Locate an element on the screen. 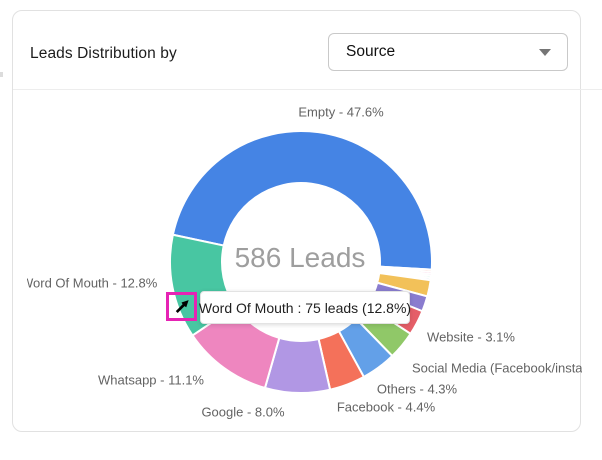 This screenshot has height=460, width=602. slice-label-social-media: Social Media (Facebook/insta is located at coordinates (497, 368).